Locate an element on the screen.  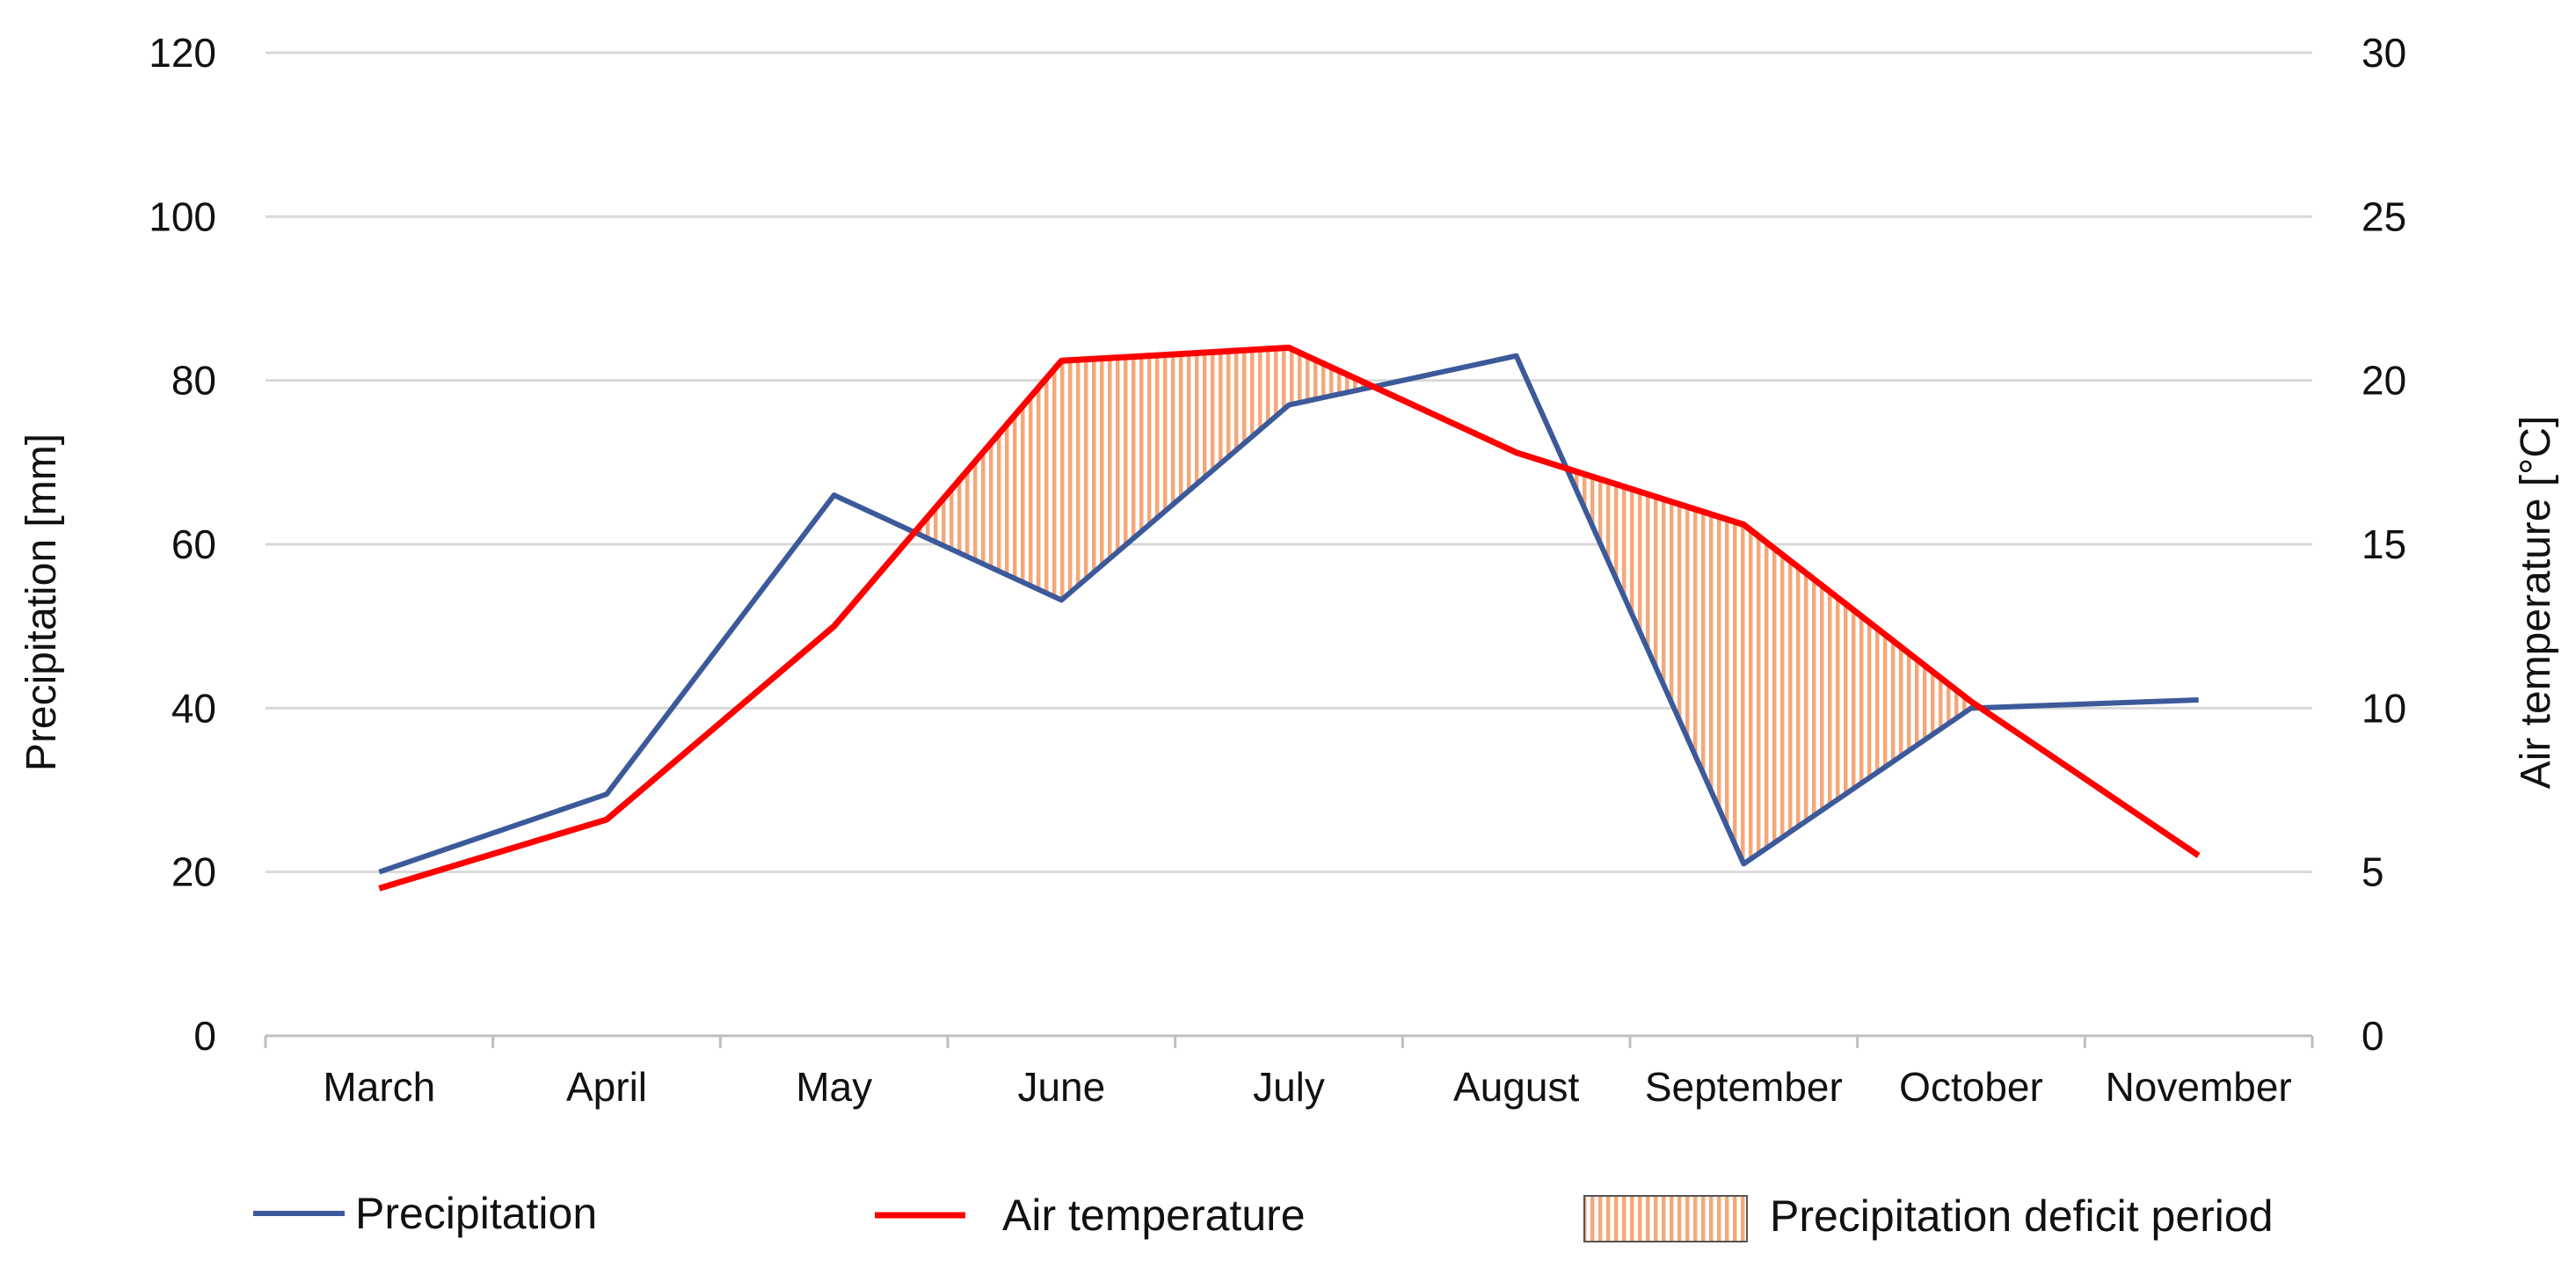
y-tick-label-right: 30 is located at coordinates (2383, 53).